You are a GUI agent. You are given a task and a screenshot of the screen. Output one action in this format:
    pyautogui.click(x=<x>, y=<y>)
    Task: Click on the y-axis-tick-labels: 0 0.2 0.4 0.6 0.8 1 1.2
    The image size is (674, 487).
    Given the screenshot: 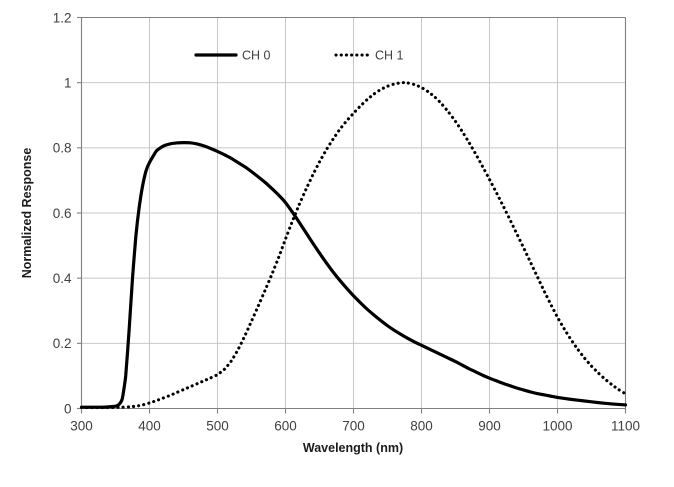 What is the action you would take?
    pyautogui.click(x=67, y=213)
    